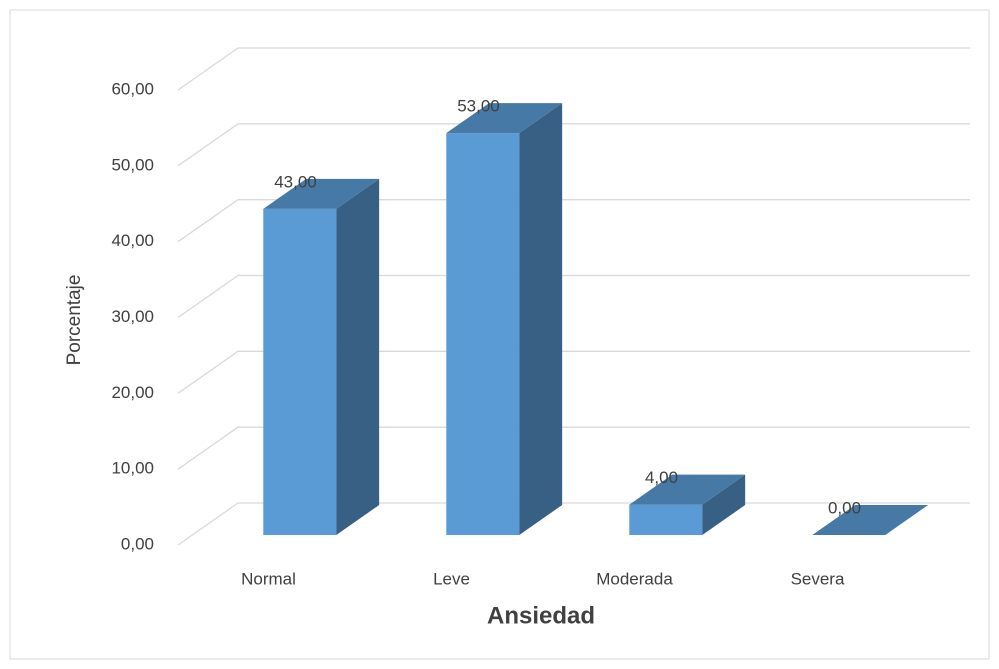 The image size is (999, 669). What do you see at coordinates (268, 578) in the screenshot?
I see `x-tick-label: Normal` at bounding box center [268, 578].